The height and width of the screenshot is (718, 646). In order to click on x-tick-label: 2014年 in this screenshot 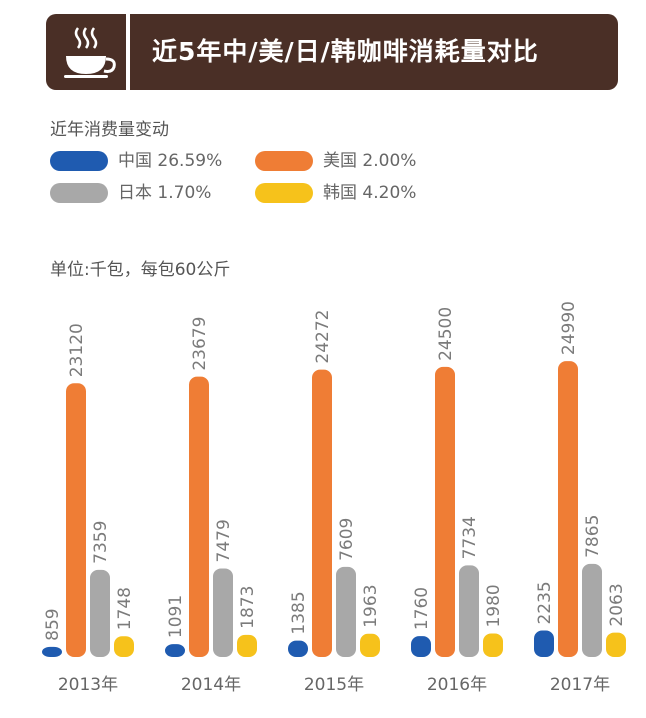, I will do `click(211, 685)`.